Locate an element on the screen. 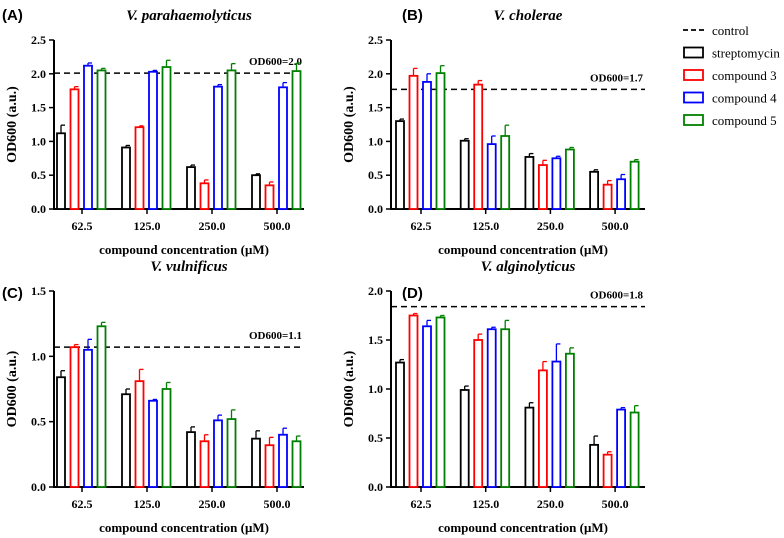  control-label: OD600=1.7 is located at coordinates (617, 78).